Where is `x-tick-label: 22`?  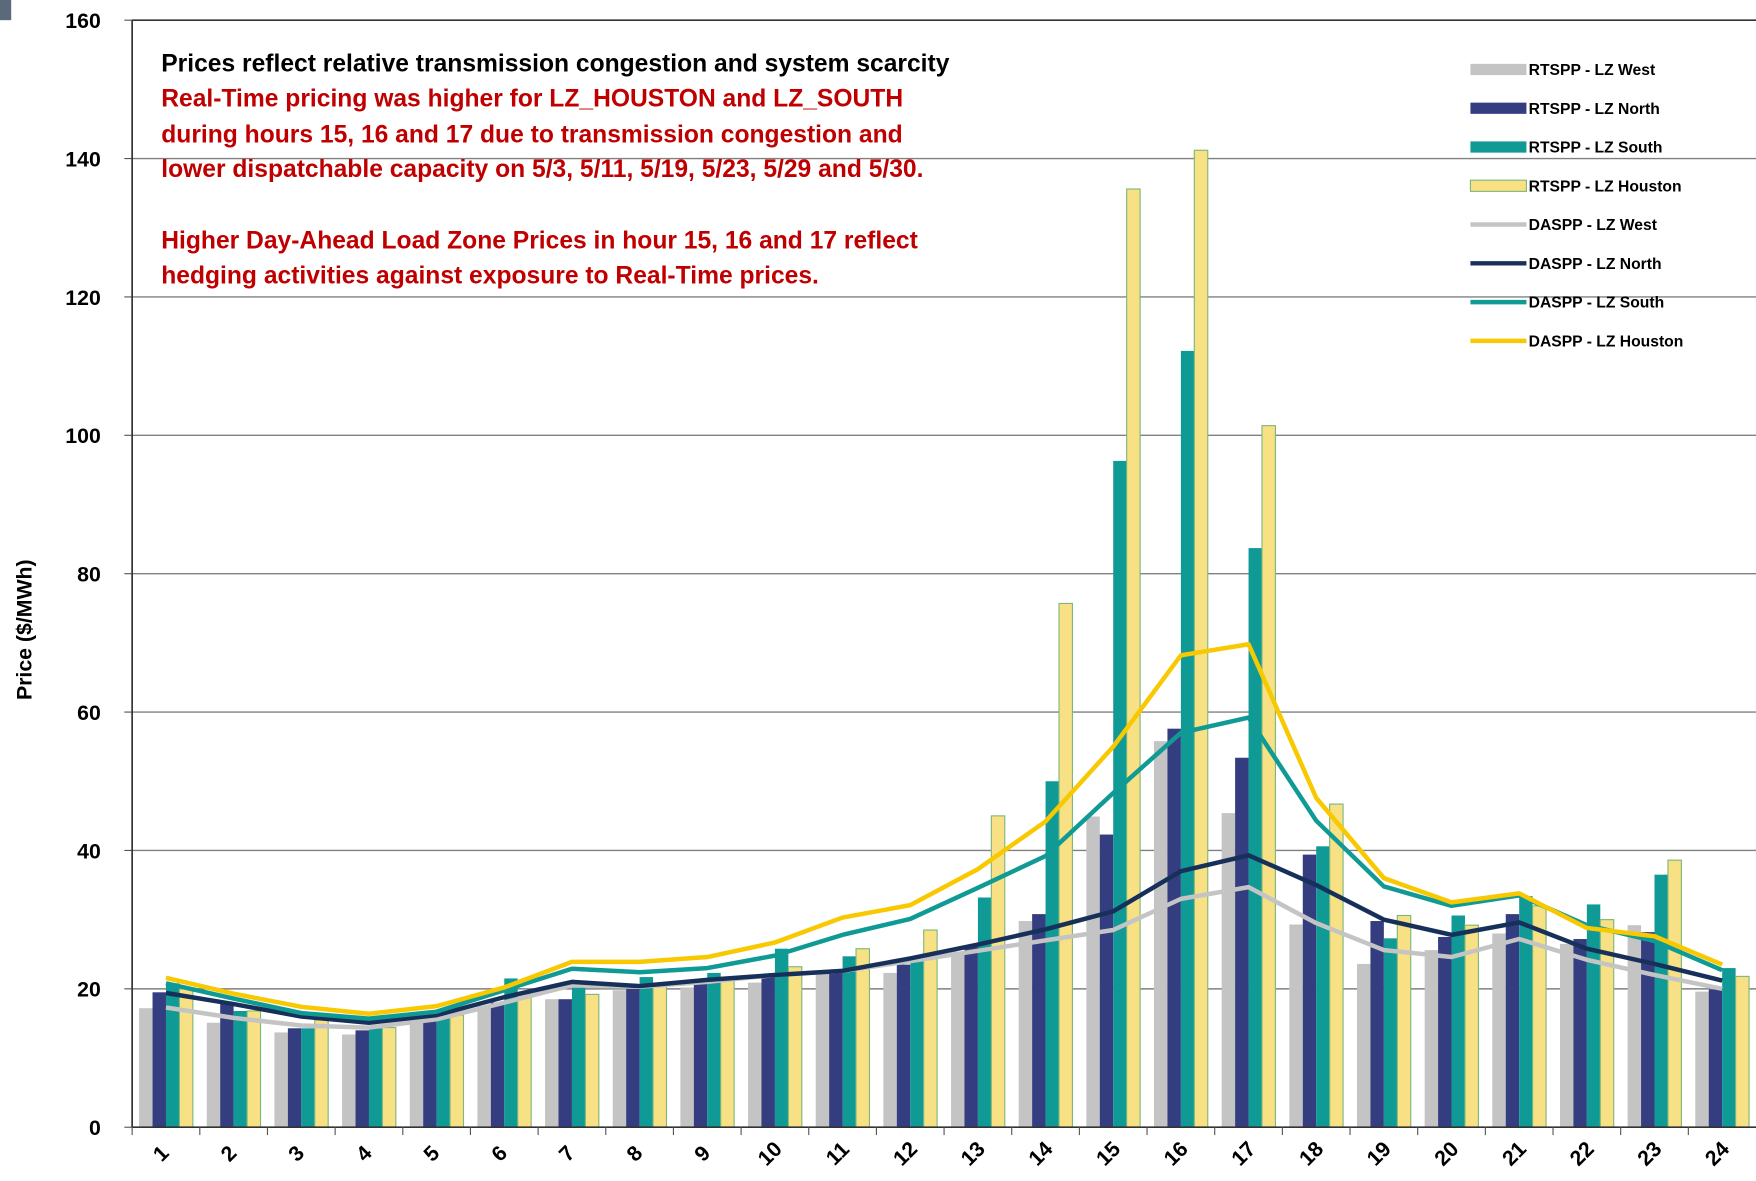
x-tick-label: 22 is located at coordinates (1582, 1154).